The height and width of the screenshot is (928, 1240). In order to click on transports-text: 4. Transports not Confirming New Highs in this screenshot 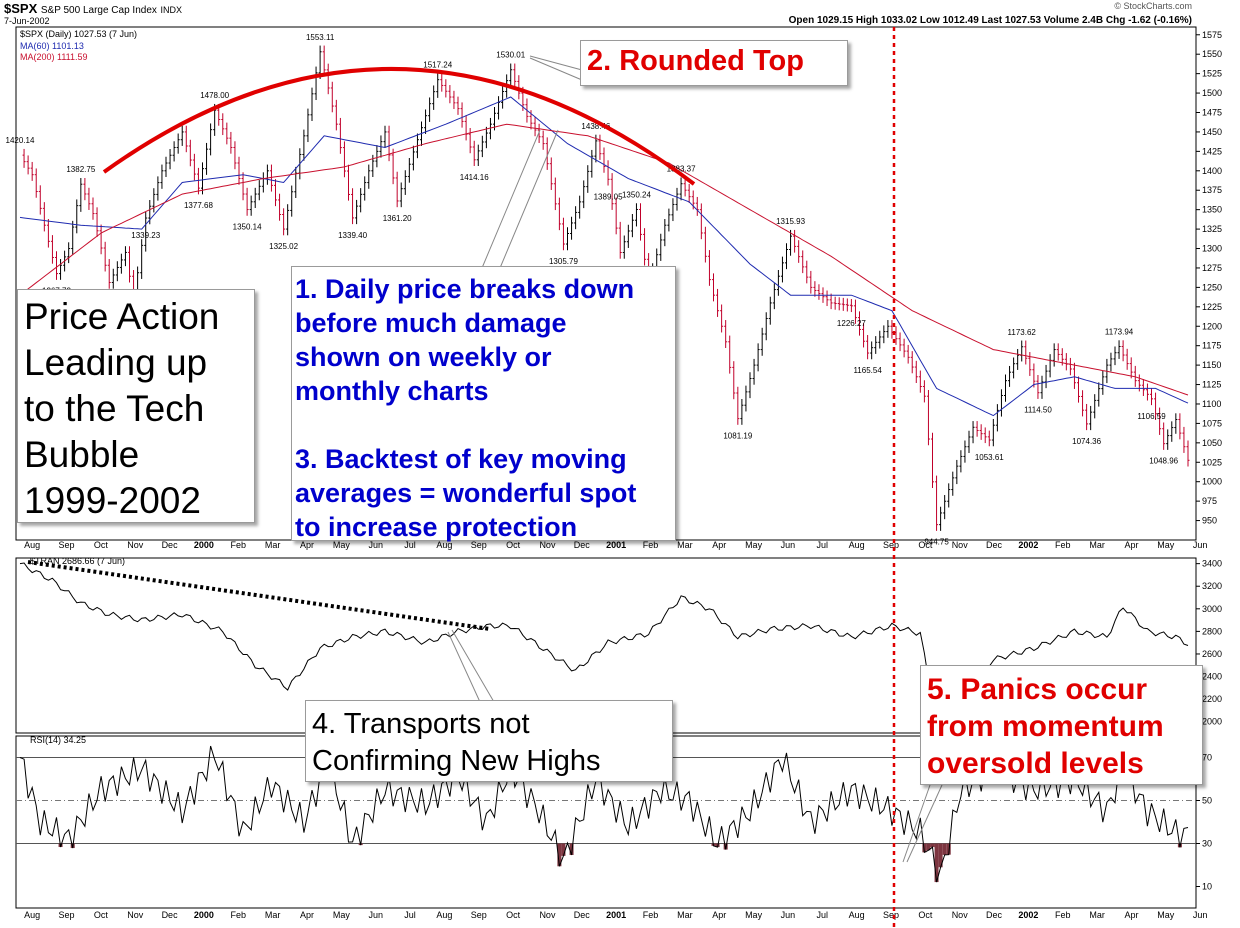, I will do `click(456, 742)`.